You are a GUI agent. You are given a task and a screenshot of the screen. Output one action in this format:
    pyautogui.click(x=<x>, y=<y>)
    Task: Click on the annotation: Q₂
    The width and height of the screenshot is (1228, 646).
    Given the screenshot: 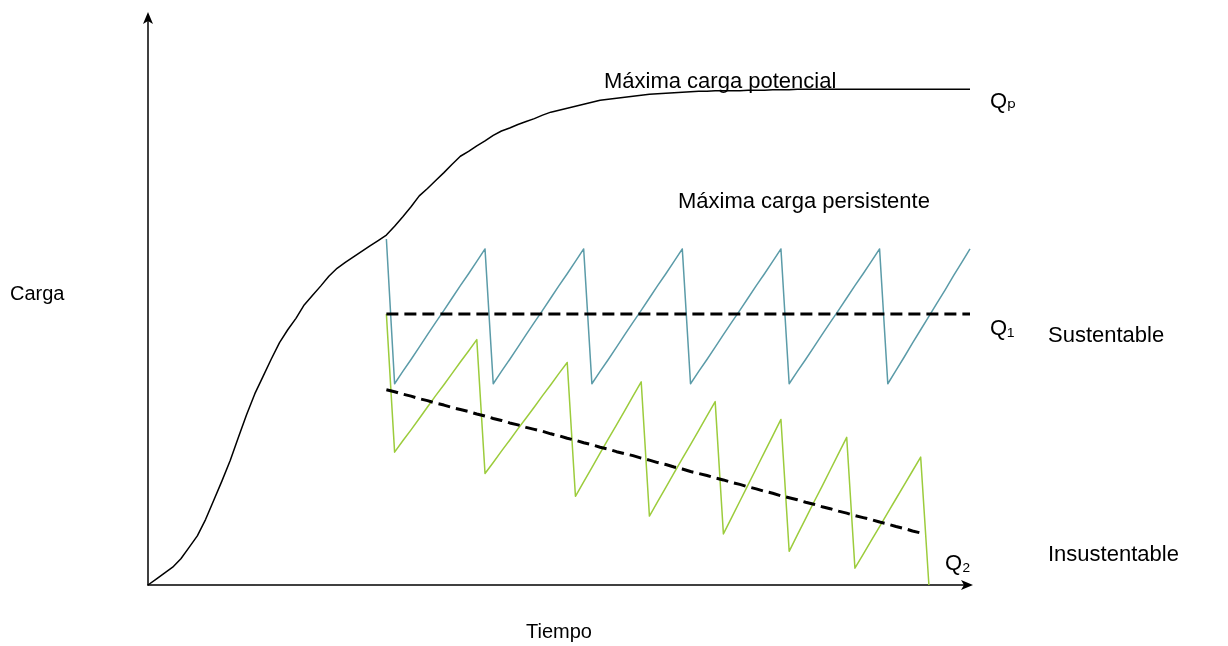 What is the action you would take?
    pyautogui.click(x=958, y=562)
    